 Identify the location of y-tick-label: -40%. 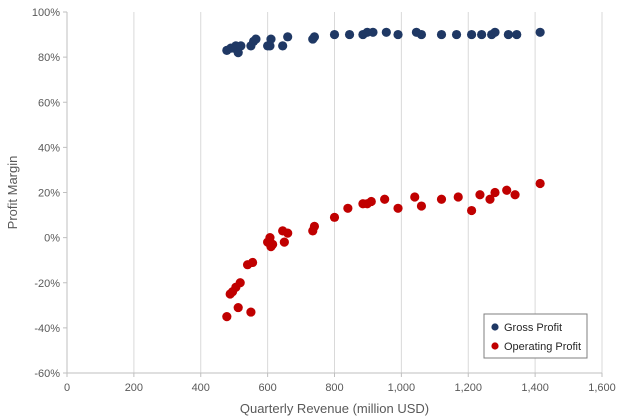
(47, 329).